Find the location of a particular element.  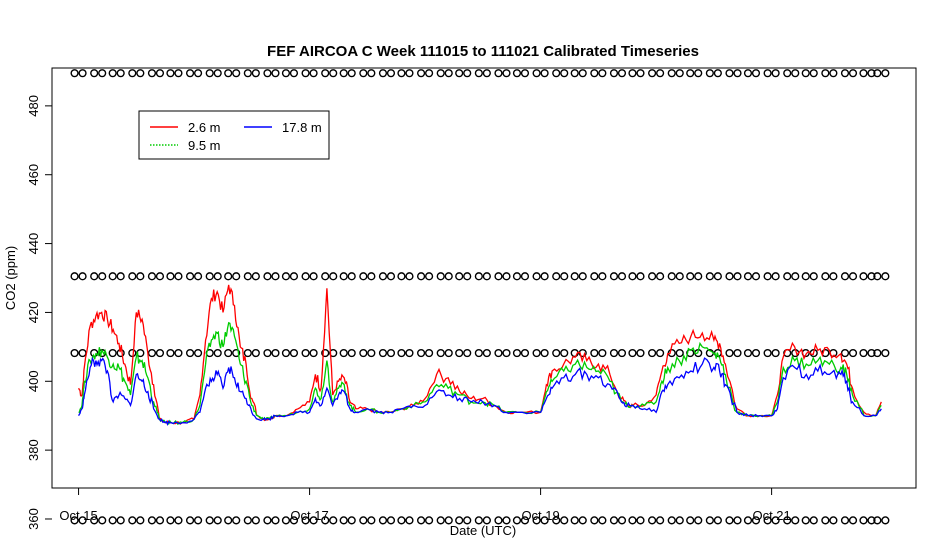

marker-row is located at coordinates (480, 520).